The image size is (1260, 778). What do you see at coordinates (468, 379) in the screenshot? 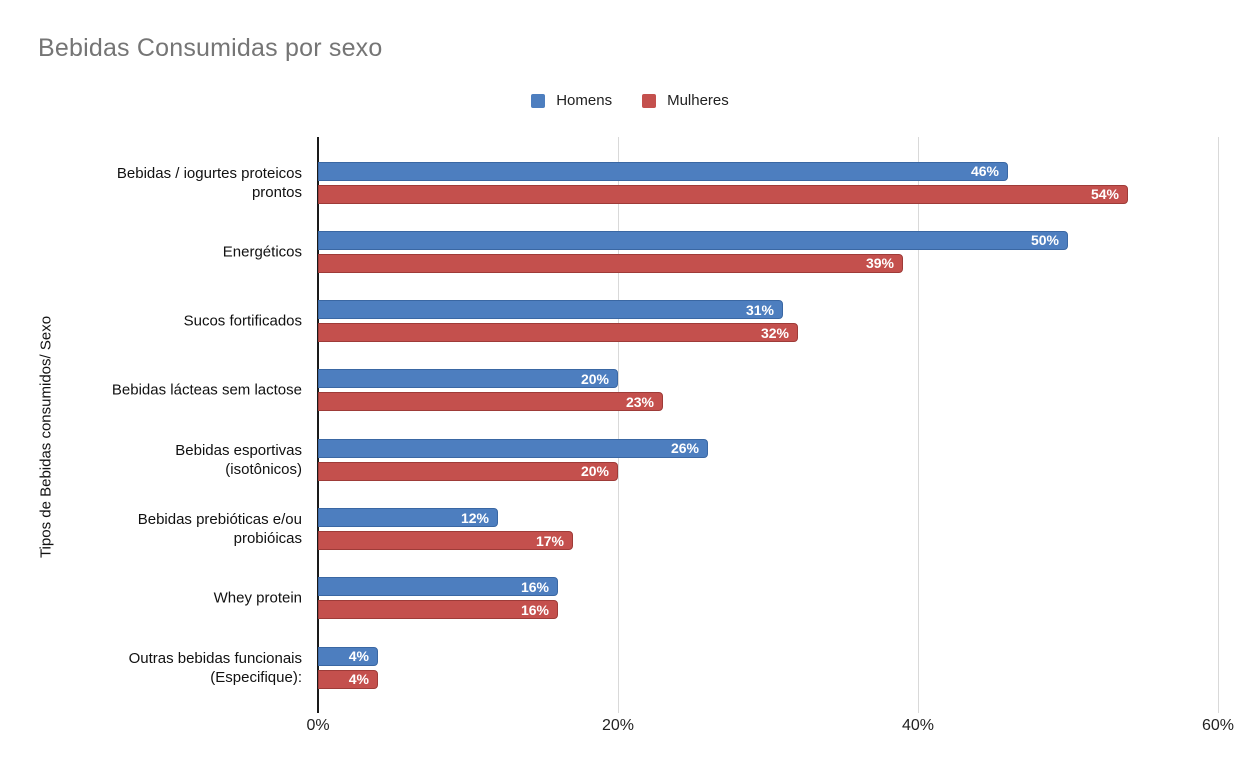
I see `bar-homens: 20%` at bounding box center [468, 379].